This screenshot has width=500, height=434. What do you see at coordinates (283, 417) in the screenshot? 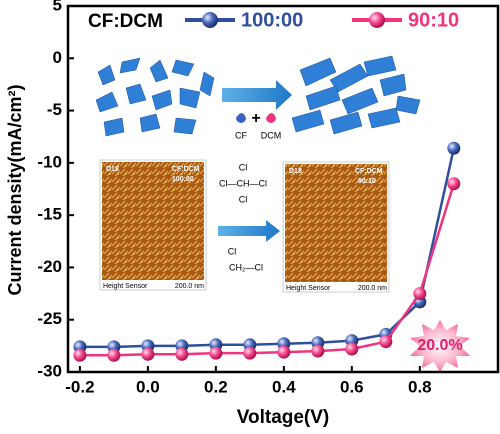
I see `x-axis-title: Voltage(V)` at bounding box center [283, 417].